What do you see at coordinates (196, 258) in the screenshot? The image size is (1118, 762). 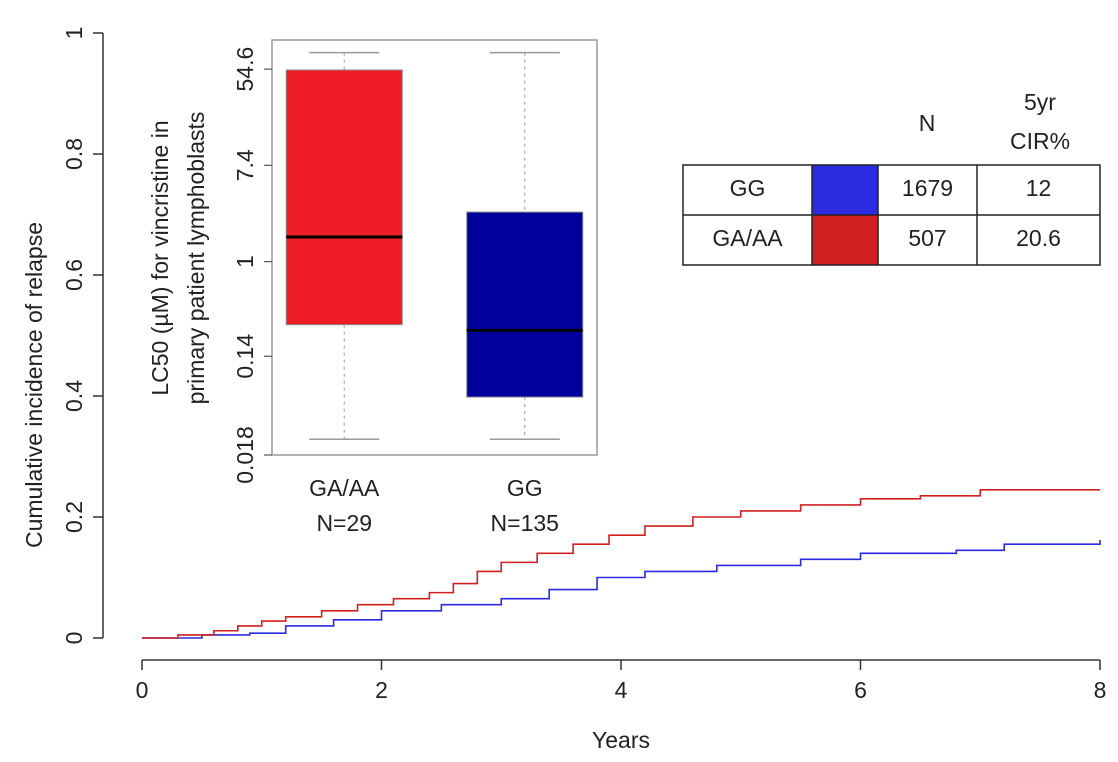 I see `y-axis-label: primary patient lymphoblasts` at bounding box center [196, 258].